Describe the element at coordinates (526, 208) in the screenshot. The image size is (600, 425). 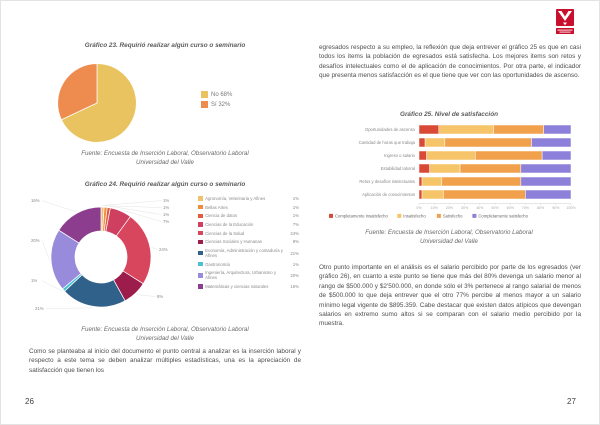
I see `x-axis-tick-label: 70%` at that location.